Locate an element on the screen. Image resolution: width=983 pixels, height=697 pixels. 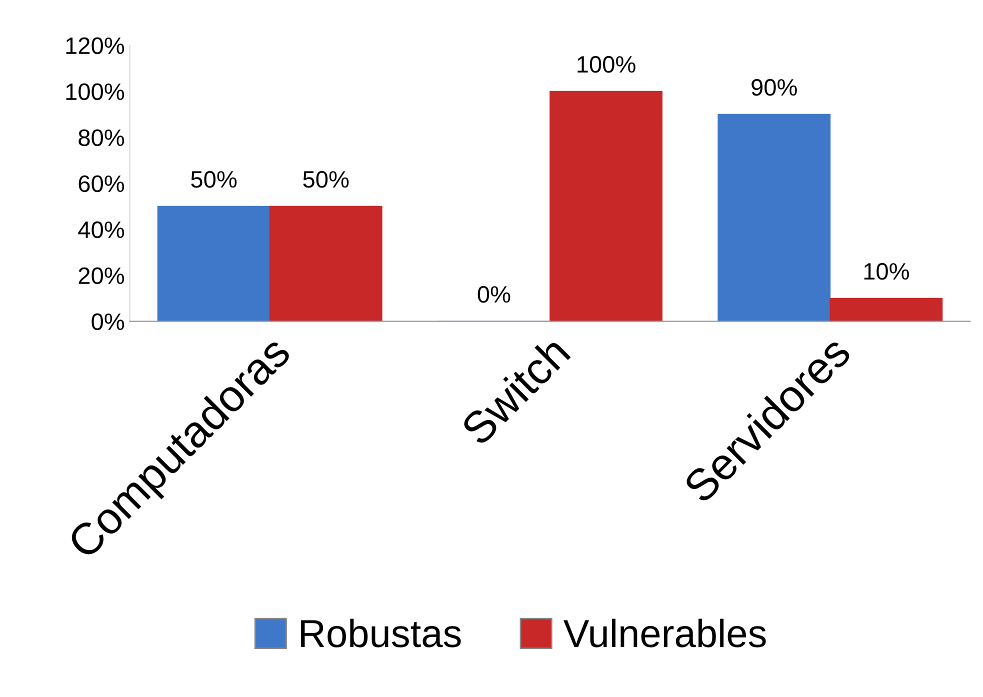
data-label: 100% is located at coordinates (607, 64).